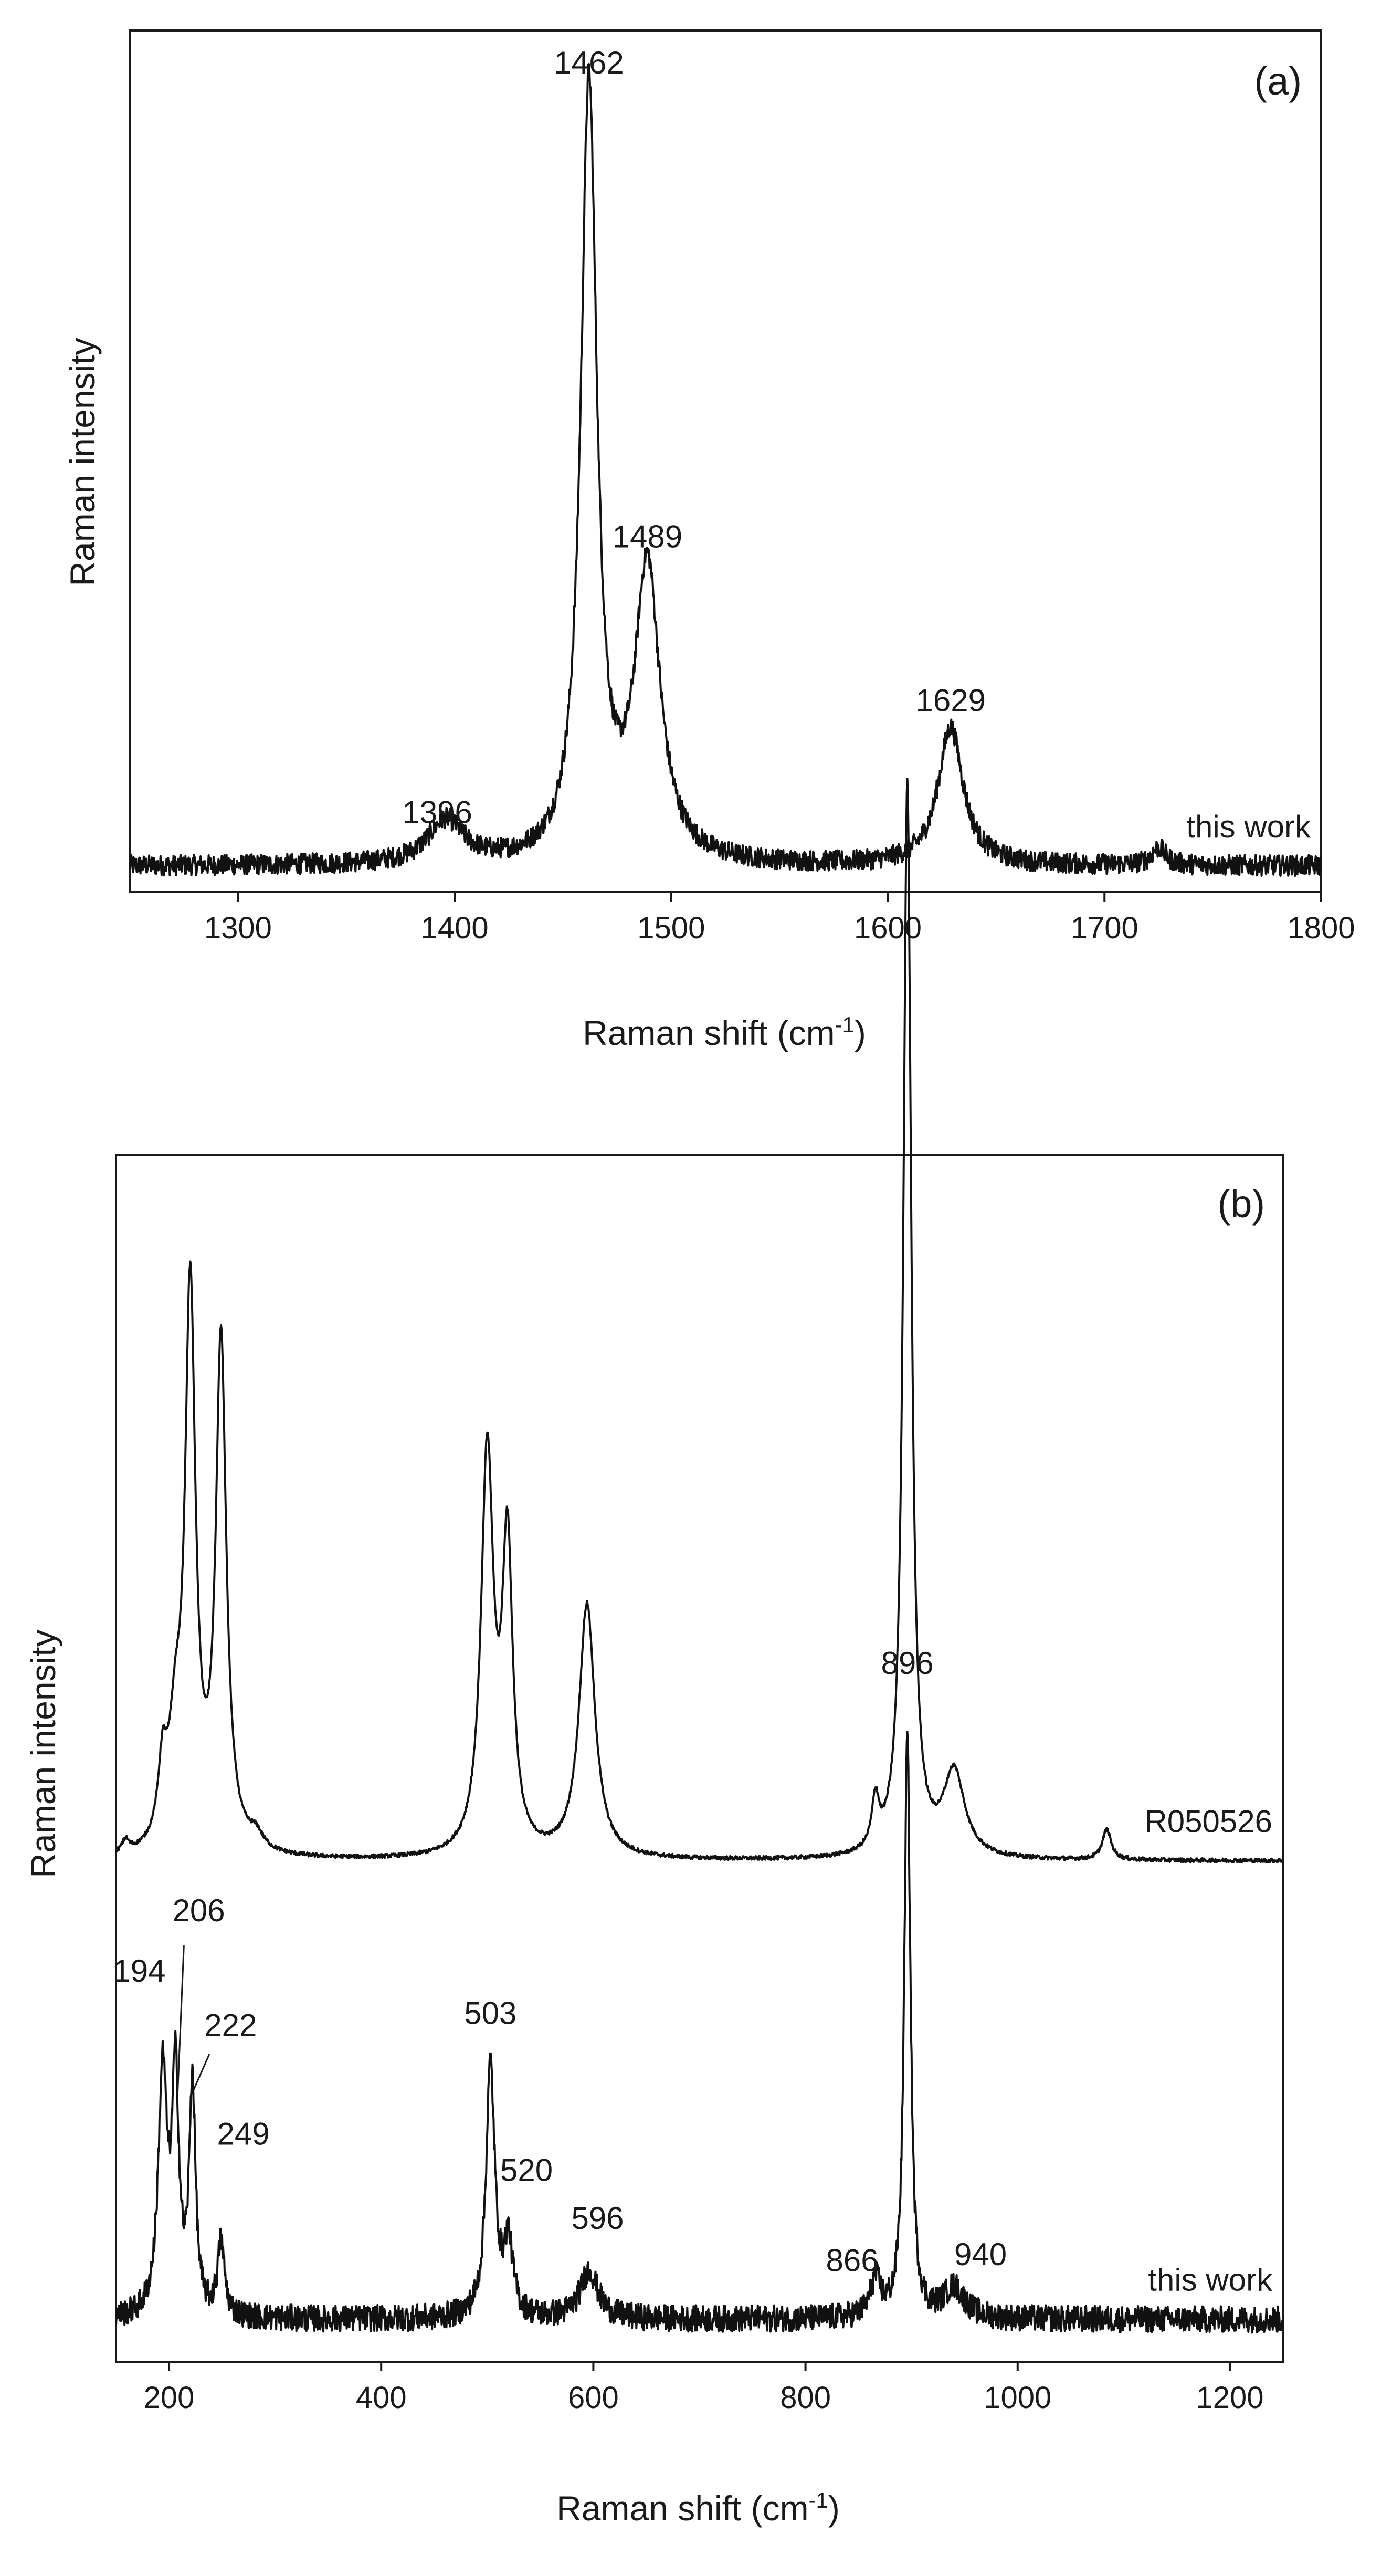 The height and width of the screenshot is (2576, 1392). Describe the element at coordinates (238, 928) in the screenshot. I see `x-tick-label: 1300` at that location.